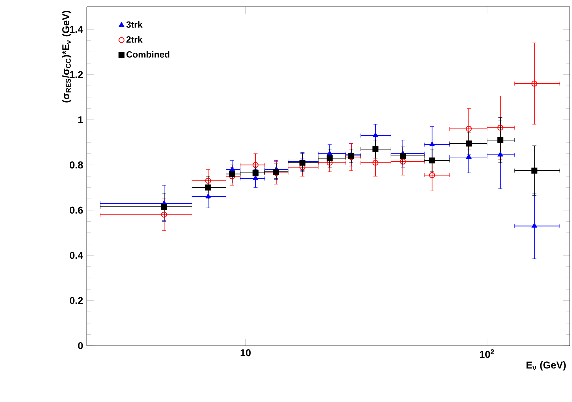 Image resolution: width=572 pixels, height=402 pixels. I want to click on y-tick-label: 0.8, so click(77, 165).